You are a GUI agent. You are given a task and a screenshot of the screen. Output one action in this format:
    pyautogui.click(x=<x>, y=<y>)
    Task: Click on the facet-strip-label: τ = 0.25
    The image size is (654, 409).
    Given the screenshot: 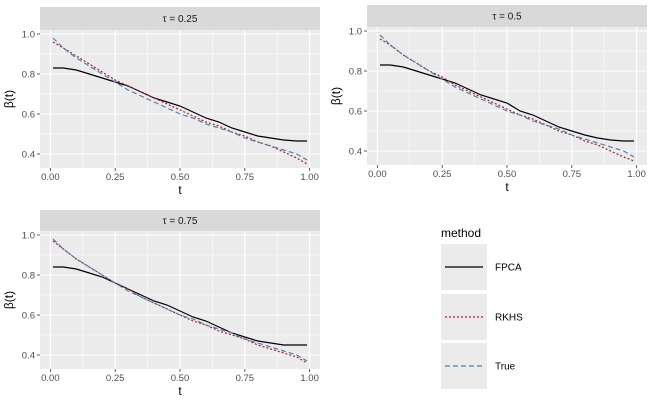 What is the action you would take?
    pyautogui.click(x=180, y=19)
    